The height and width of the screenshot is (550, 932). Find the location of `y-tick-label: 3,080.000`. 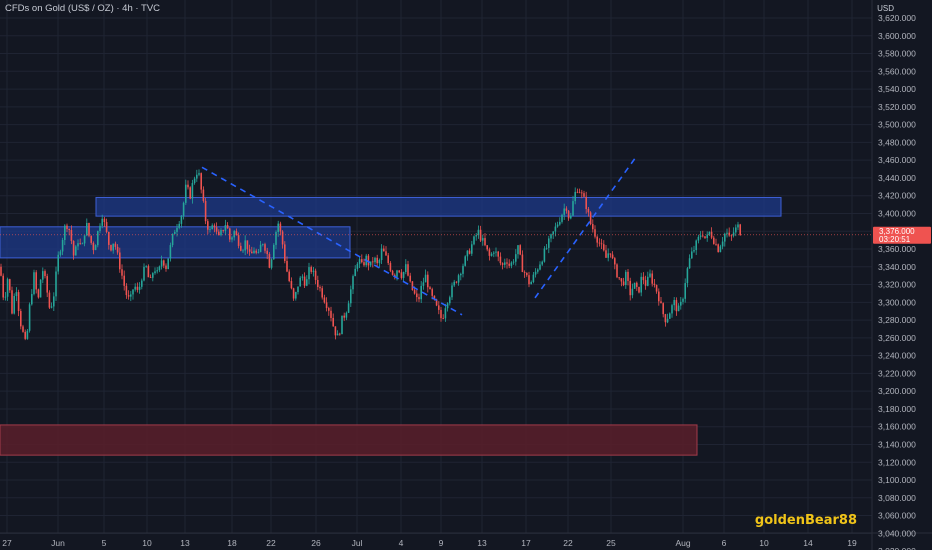

y-tick-label: 3,080.000 is located at coordinates (897, 498).